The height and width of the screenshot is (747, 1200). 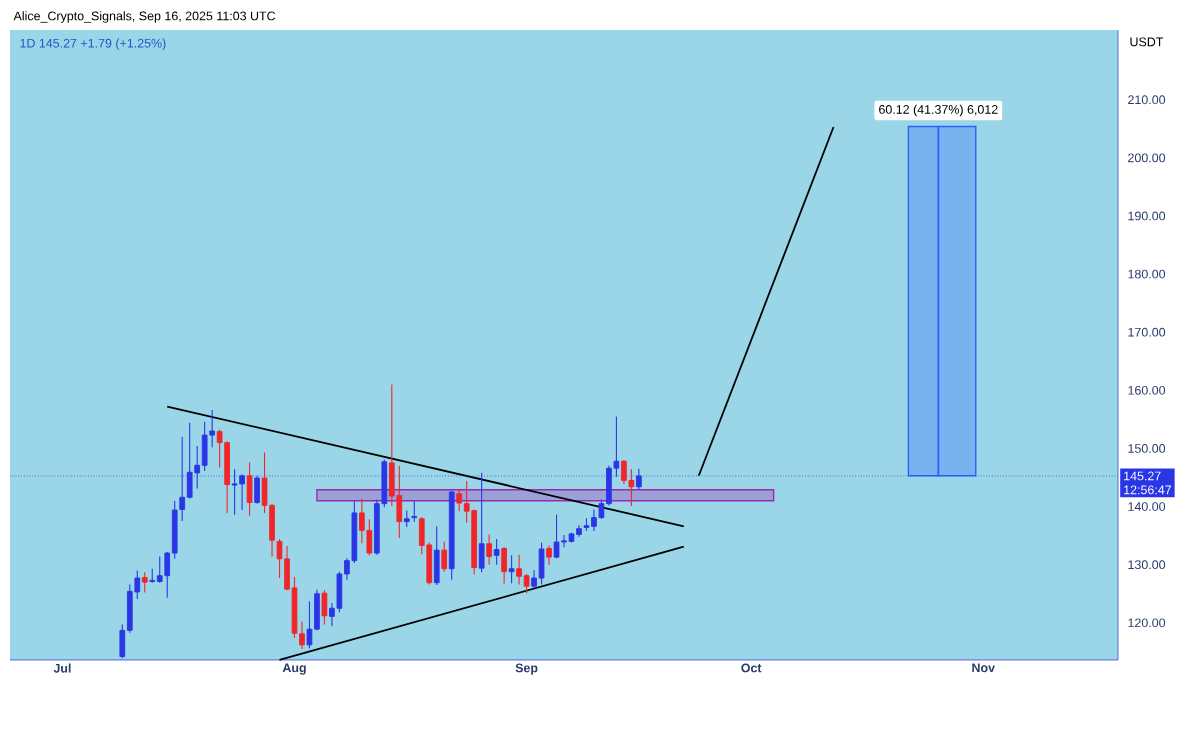 I want to click on y-tick-label: 120.00, so click(x=1147, y=623).